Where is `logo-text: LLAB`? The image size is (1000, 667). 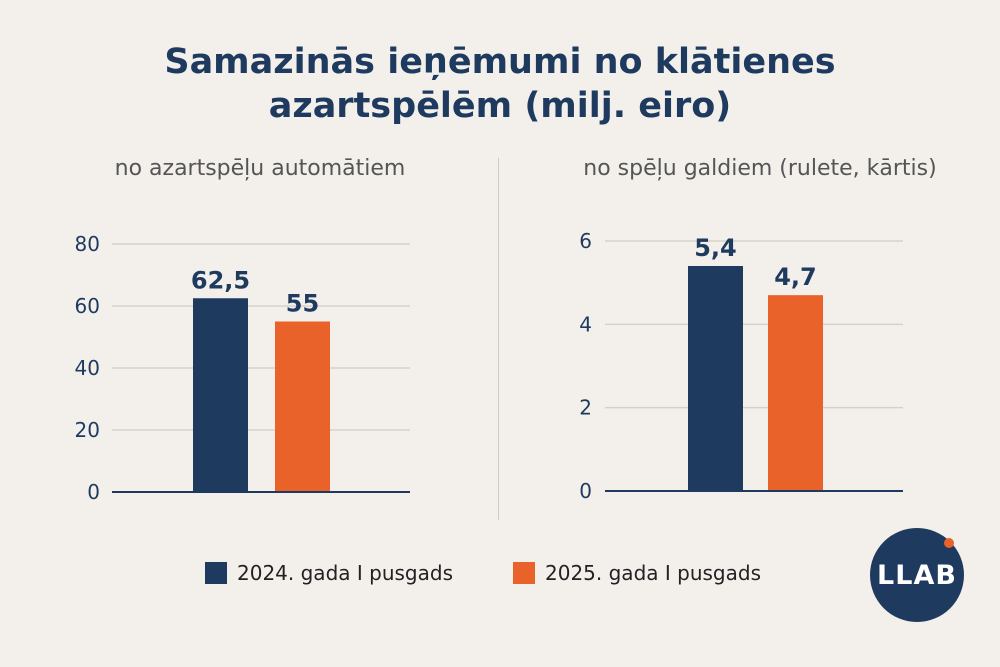
logo-text: LLAB is located at coordinates (917, 575).